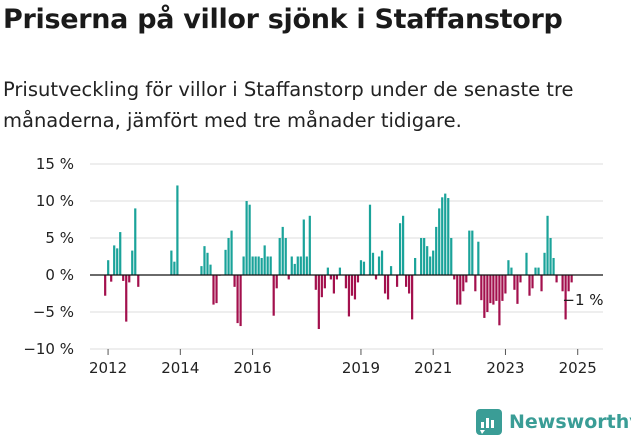 The width and height of the screenshot is (631, 439). Describe the element at coordinates (55, 201) in the screenshot. I see `y-tick-label: 10 %` at that location.